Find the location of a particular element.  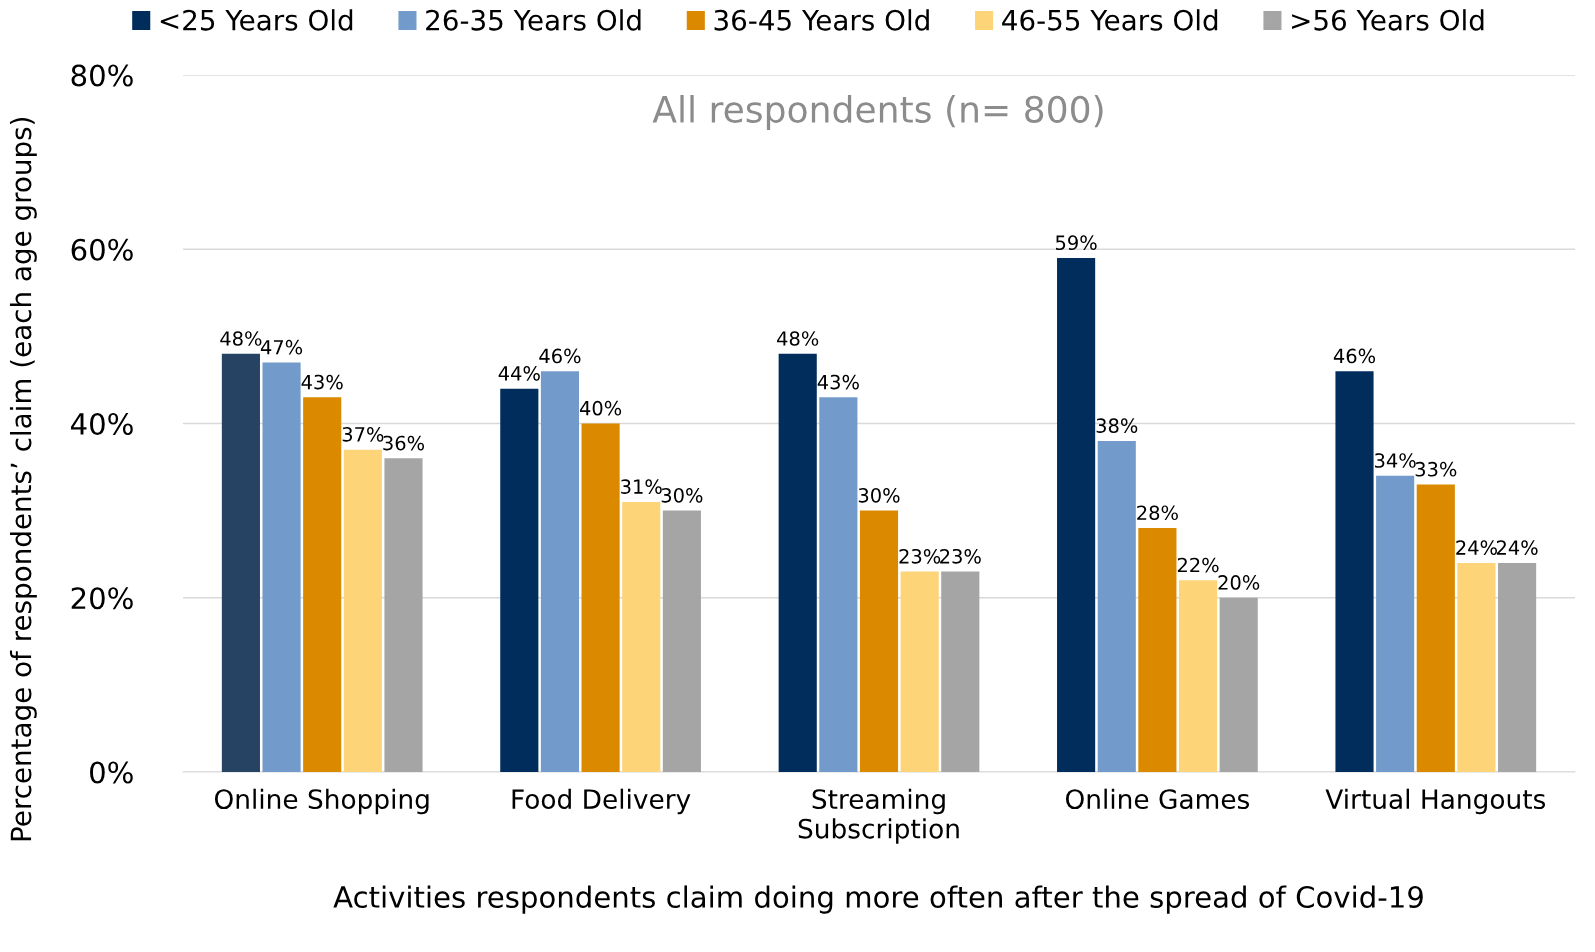

legend-label: 36-45 Years Old is located at coordinates (821, 20).